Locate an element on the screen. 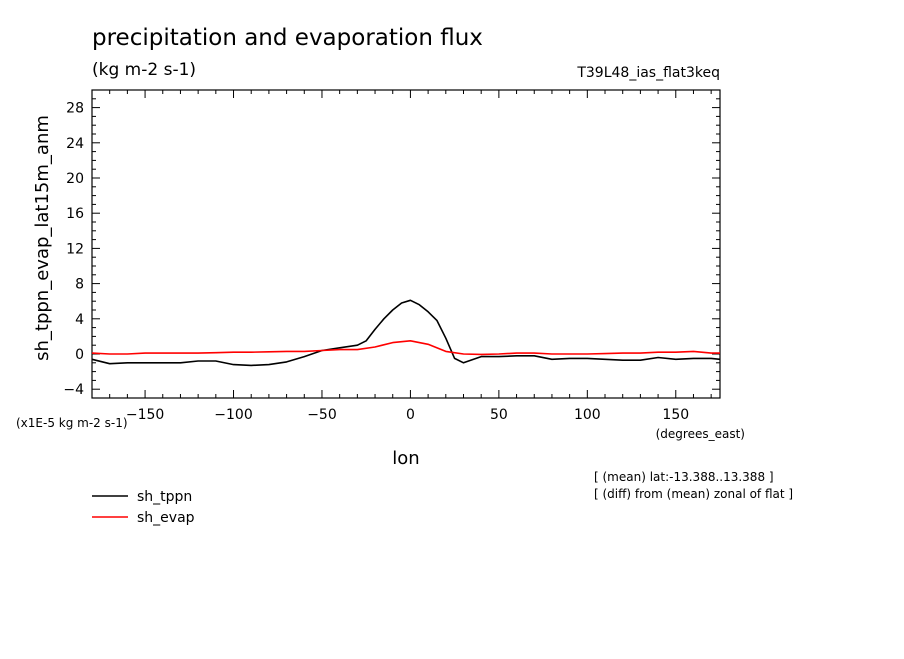 The height and width of the screenshot is (659, 904). x-tick-label: −50 is located at coordinates (322, 415).